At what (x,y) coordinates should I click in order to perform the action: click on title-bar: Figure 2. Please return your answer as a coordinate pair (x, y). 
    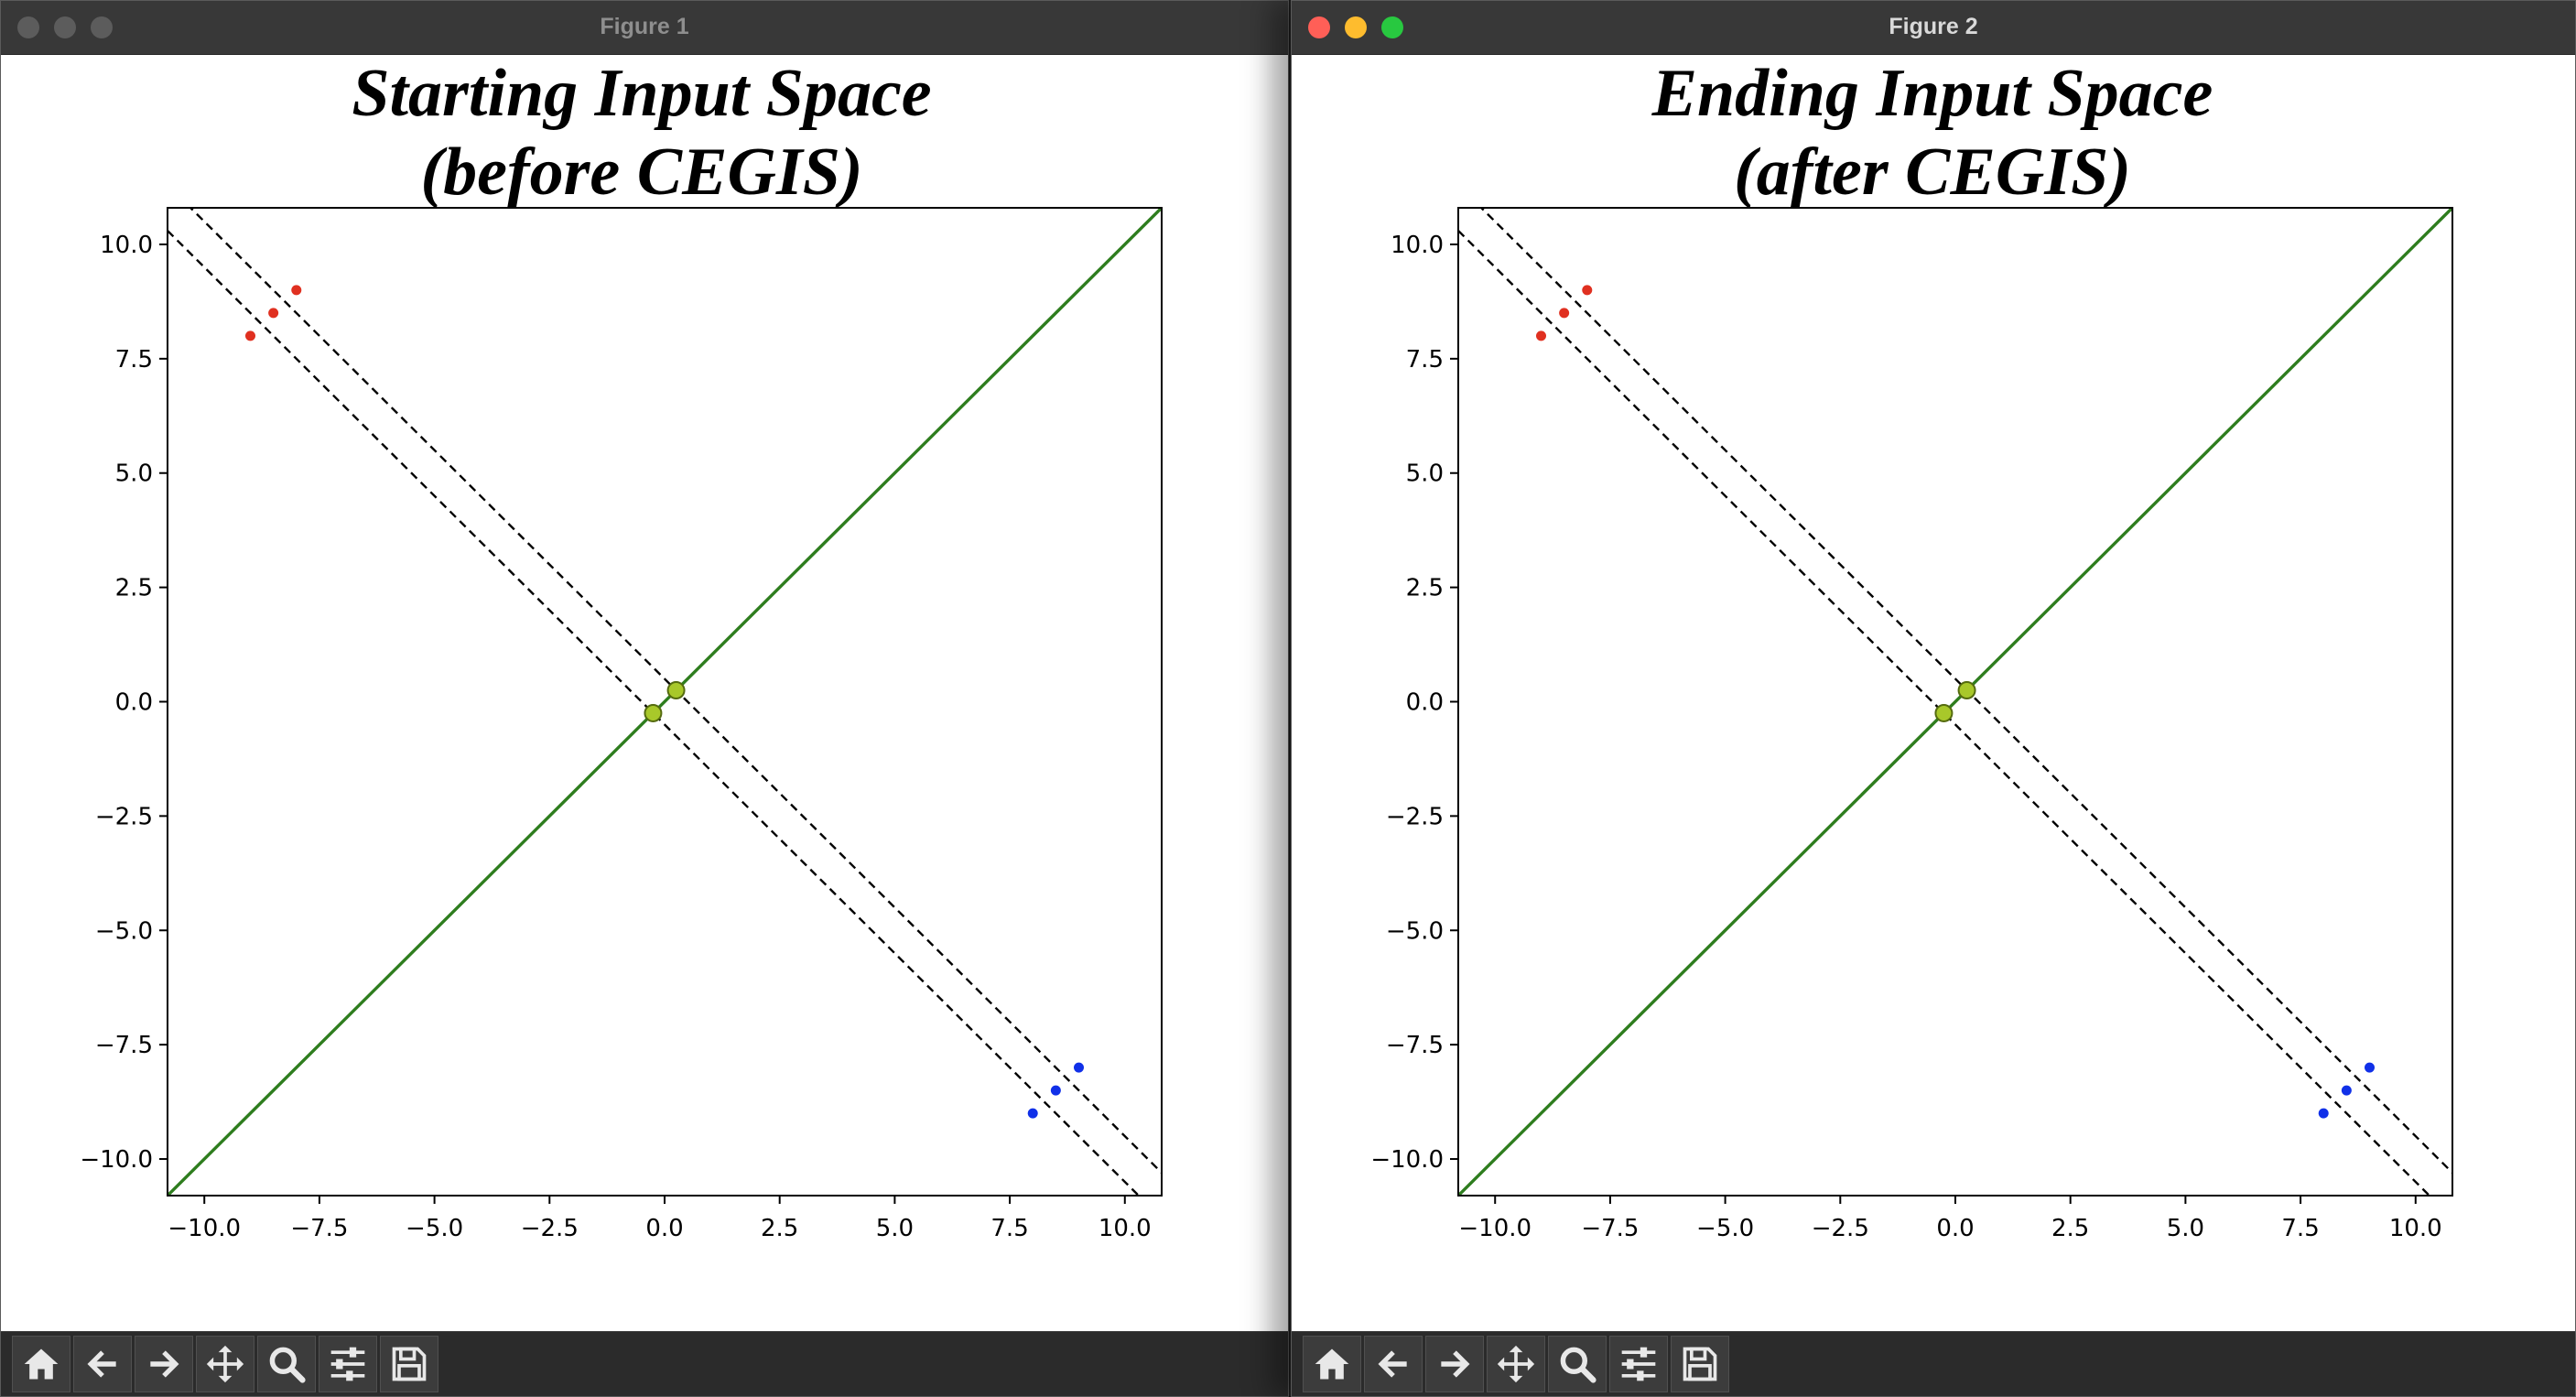
    Looking at the image, I should click on (1934, 28).